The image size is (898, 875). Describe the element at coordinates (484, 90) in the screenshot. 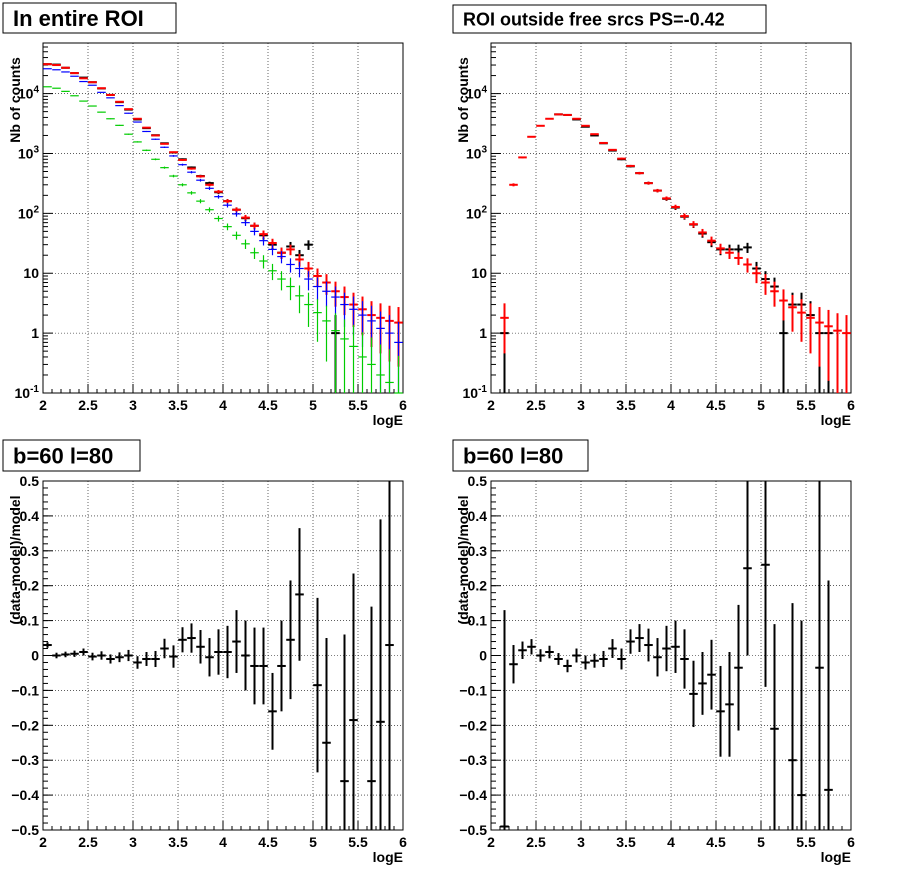

I see `y-tick-exponent: 4` at that location.